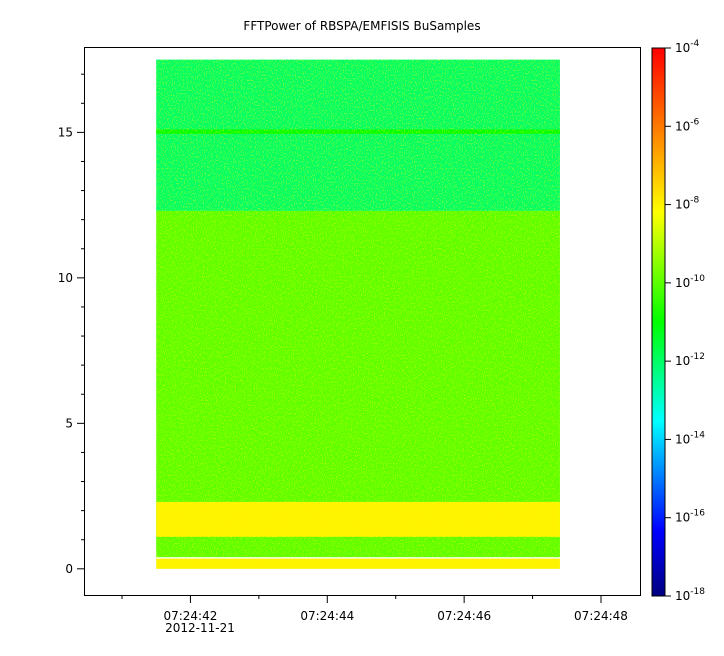 This screenshot has width=724, height=656. I want to click on colorbar-tick-label: 10⁻⁸, so click(687, 204).